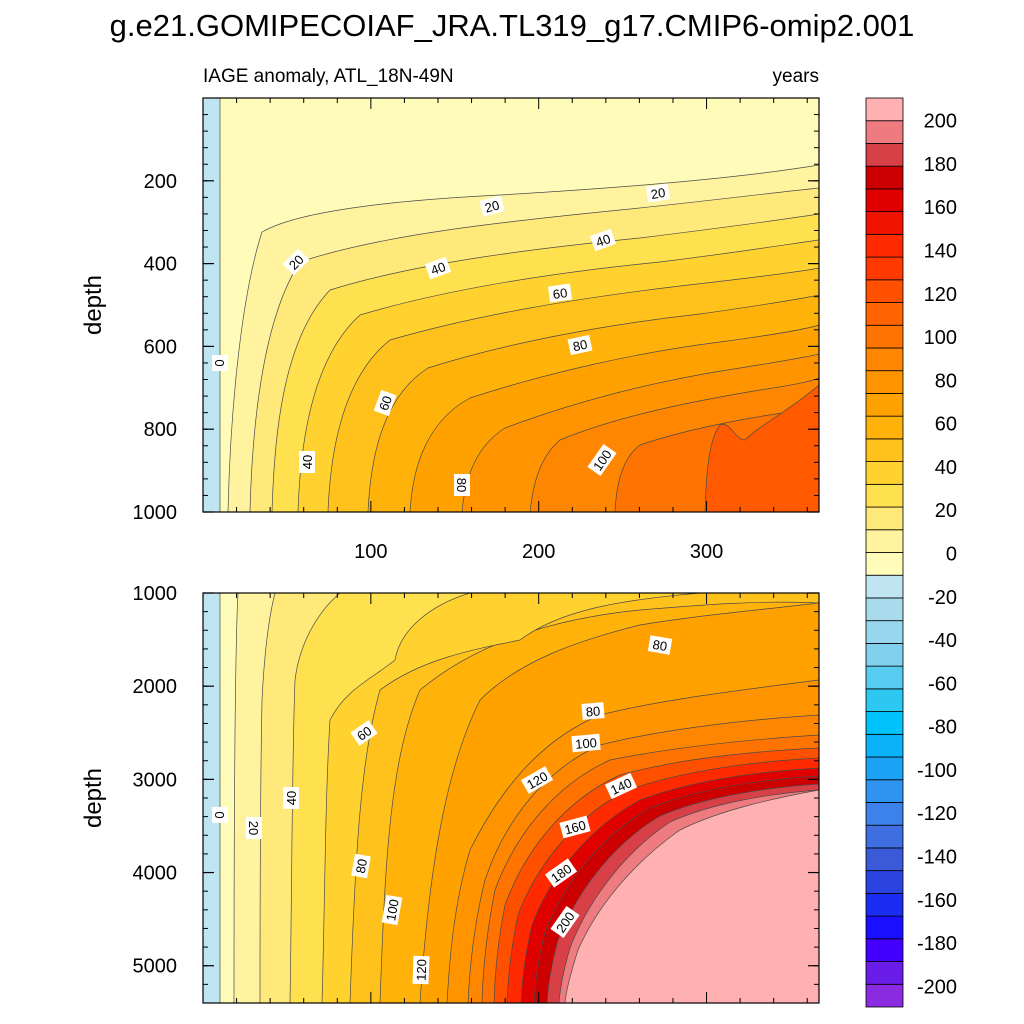  I want to click on colorbar-label: 80, so click(946, 381).